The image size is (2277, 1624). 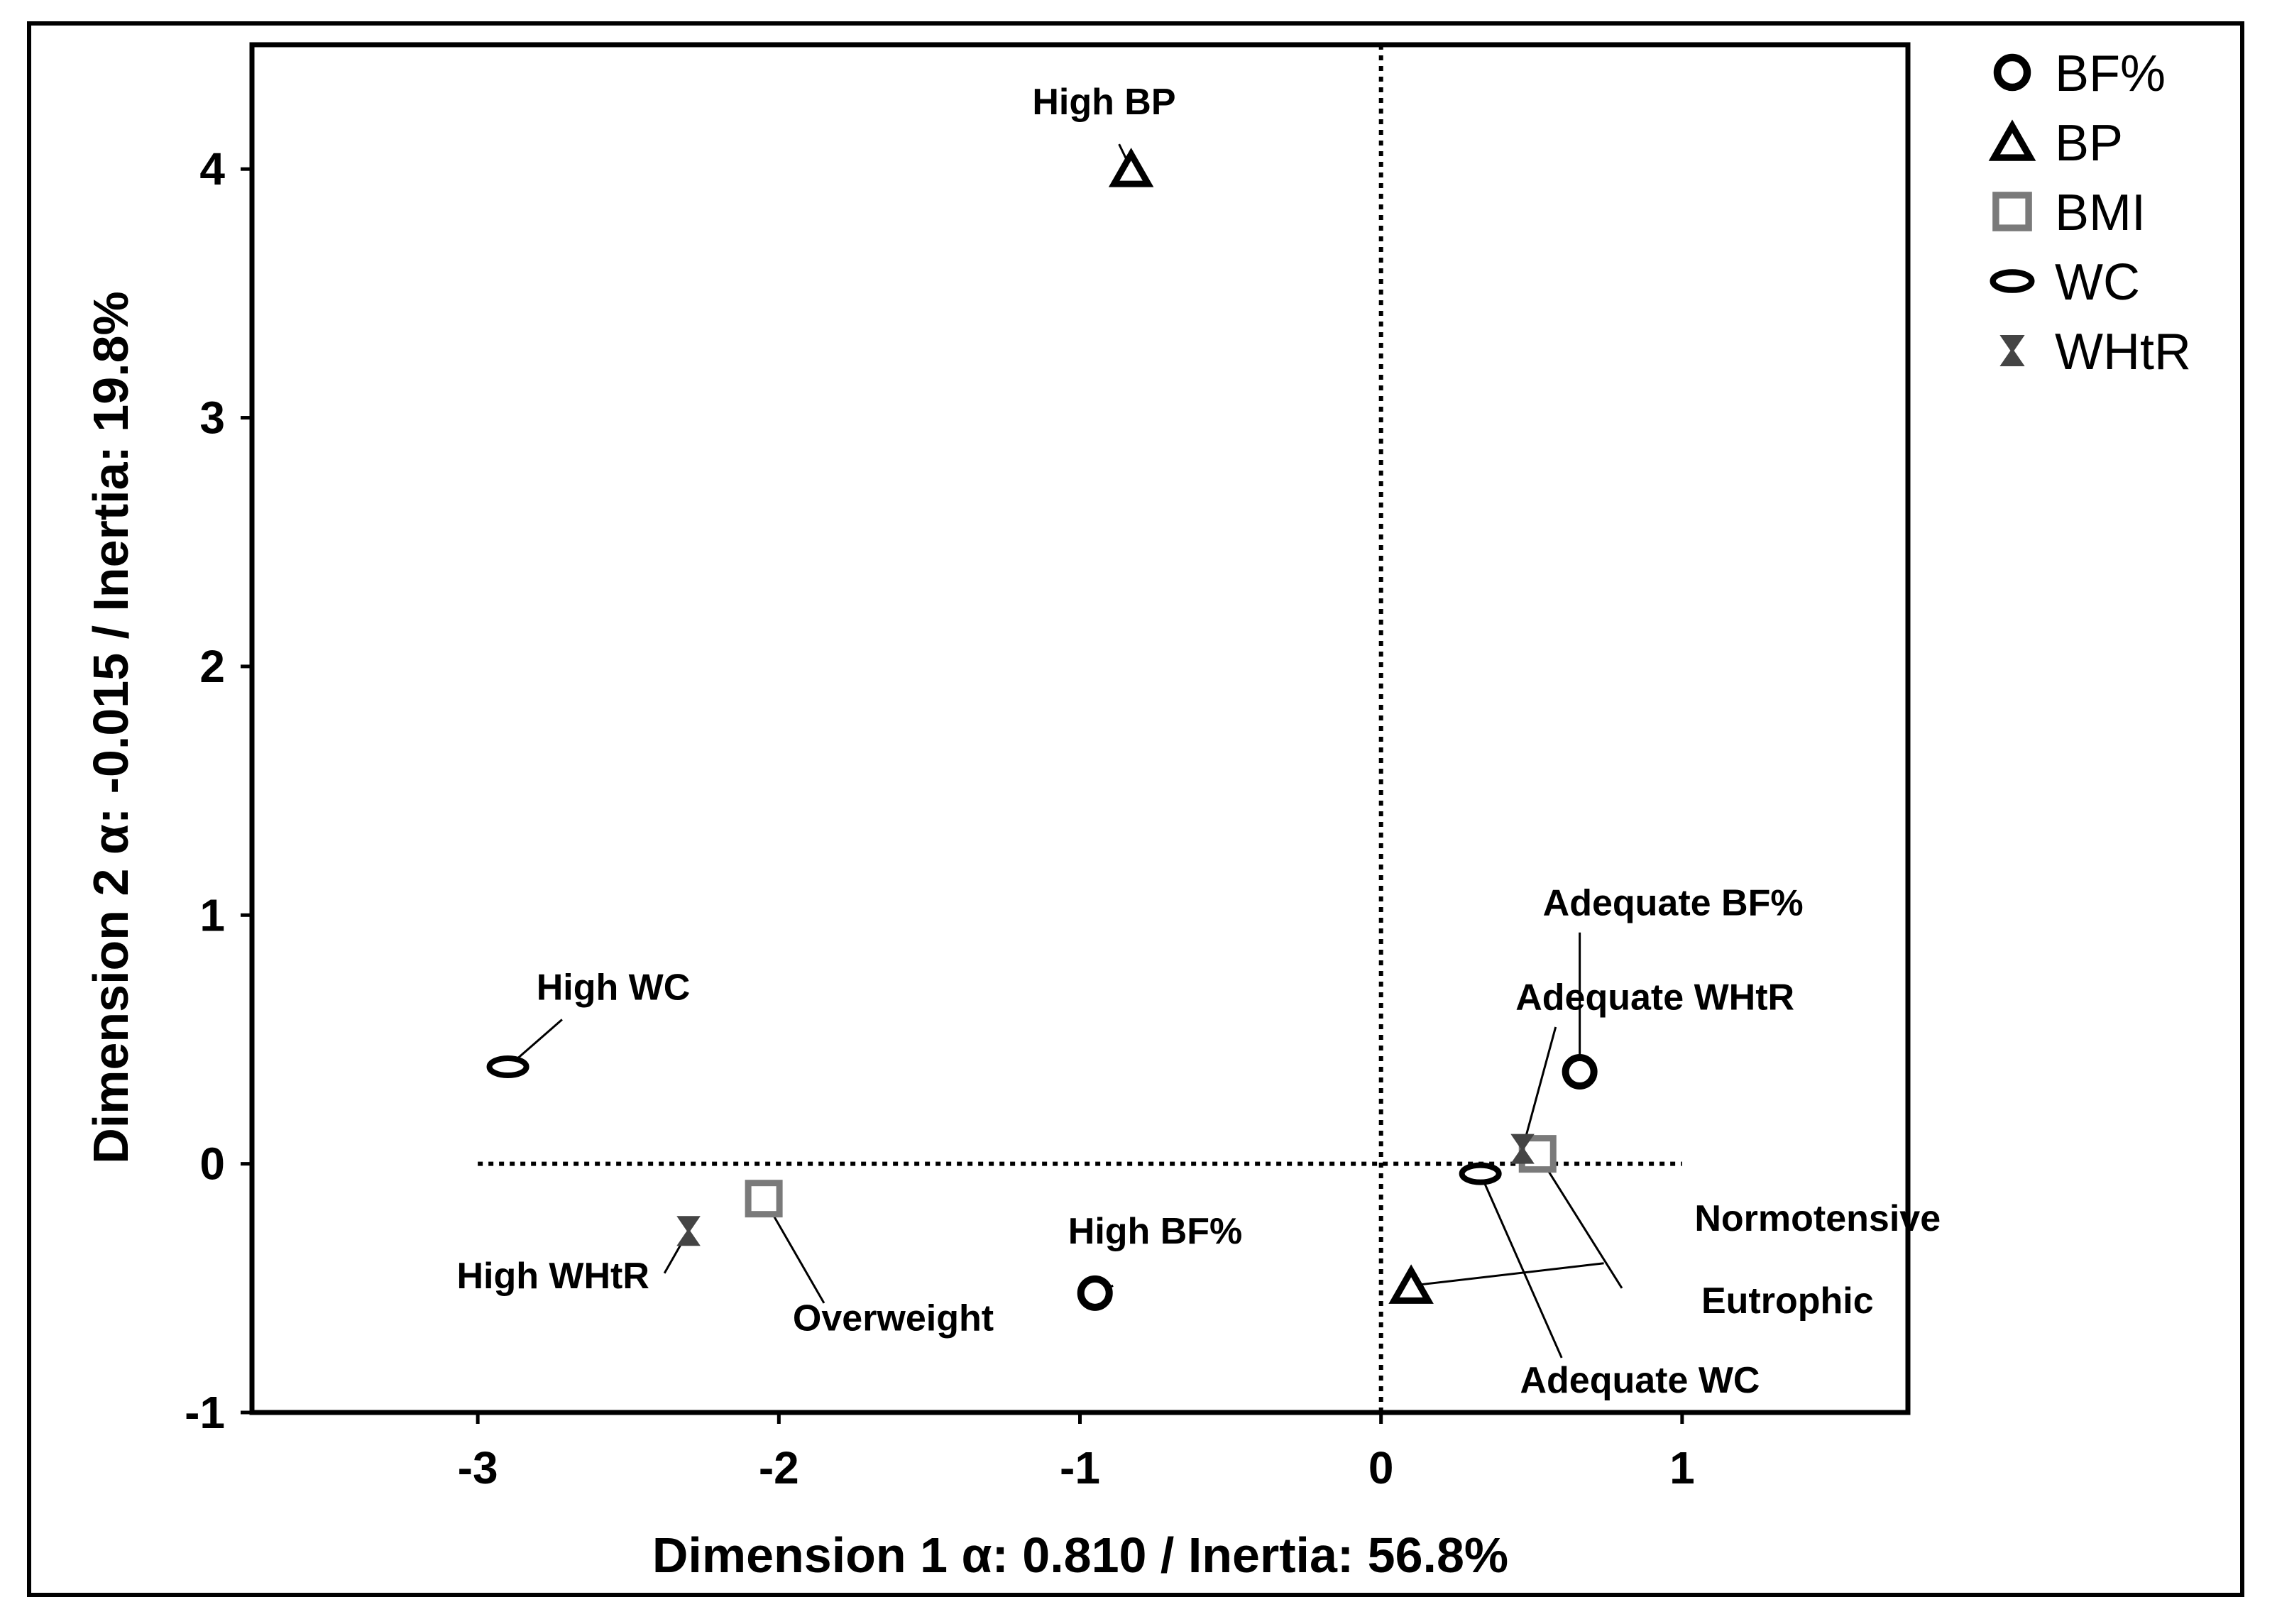 What do you see at coordinates (552, 1276) in the screenshot?
I see `point-label: High WHtR` at bounding box center [552, 1276].